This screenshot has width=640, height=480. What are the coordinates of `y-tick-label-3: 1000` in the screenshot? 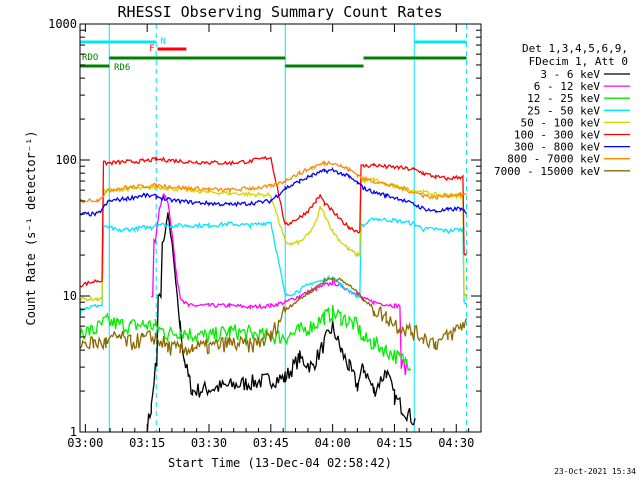 It's located at (62, 24).